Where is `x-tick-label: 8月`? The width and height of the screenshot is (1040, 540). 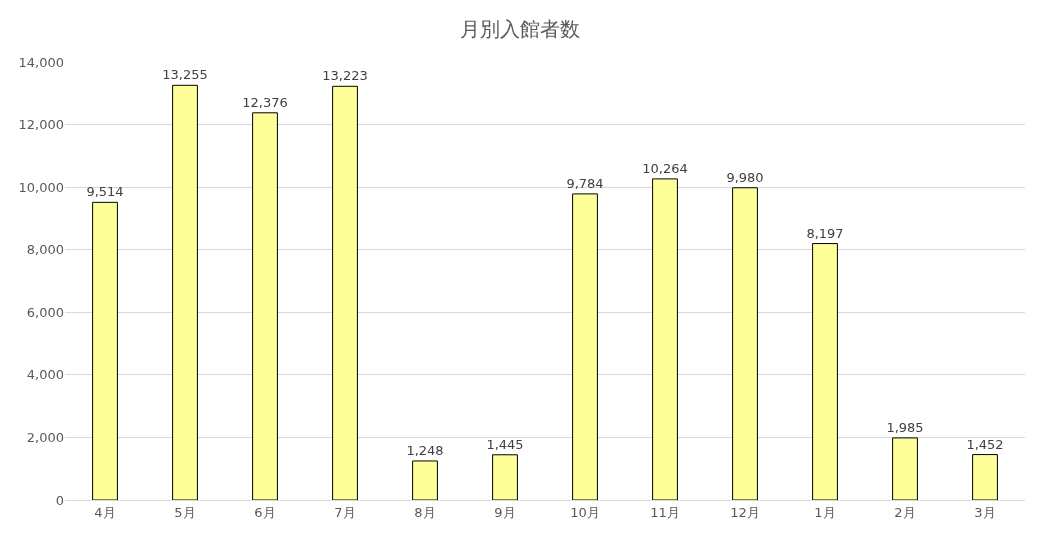
x-tick-label: 8月 is located at coordinates (425, 512).